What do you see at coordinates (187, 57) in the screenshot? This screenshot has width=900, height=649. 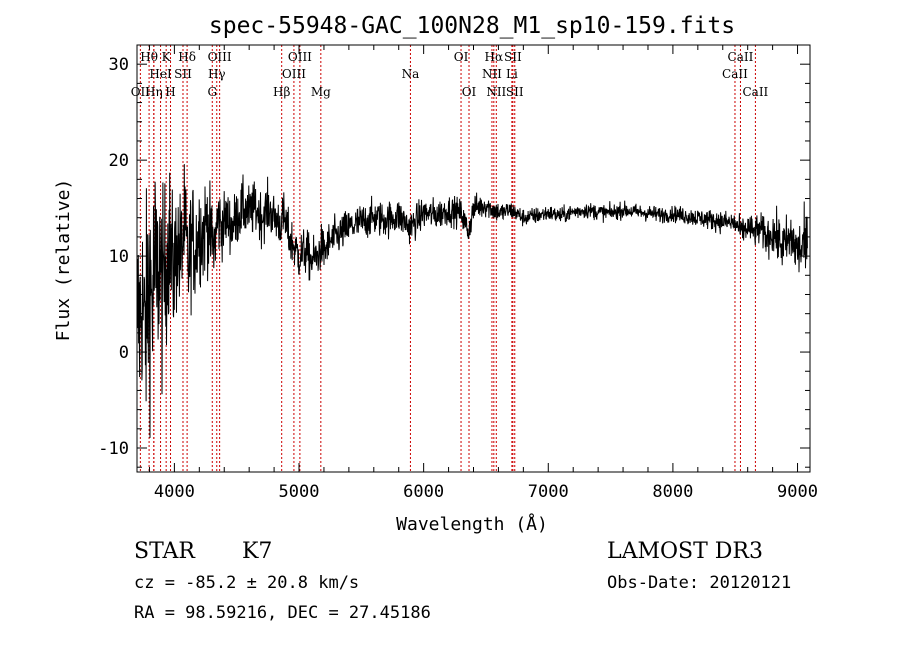 I see `spectral-line-label: Hδ` at bounding box center [187, 57].